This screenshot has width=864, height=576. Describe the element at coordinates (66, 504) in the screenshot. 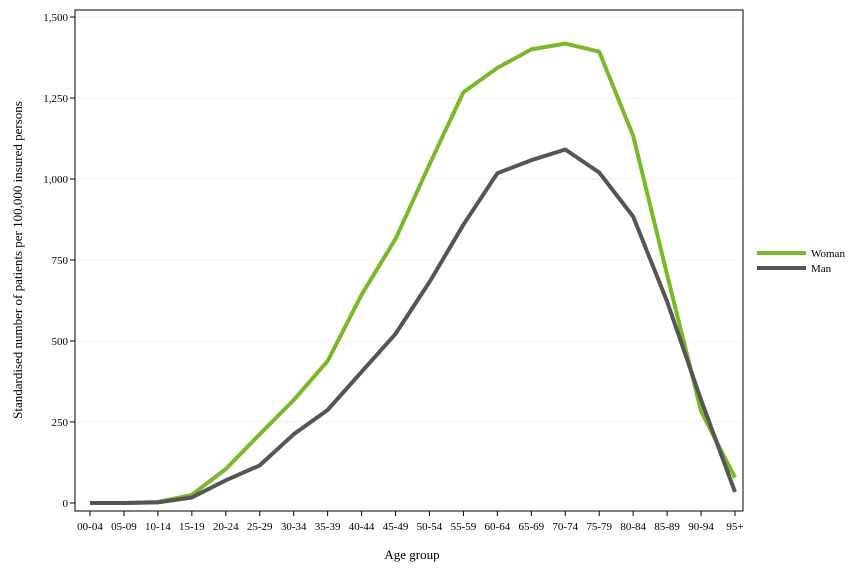

I see `y-tick-label: 0` at that location.